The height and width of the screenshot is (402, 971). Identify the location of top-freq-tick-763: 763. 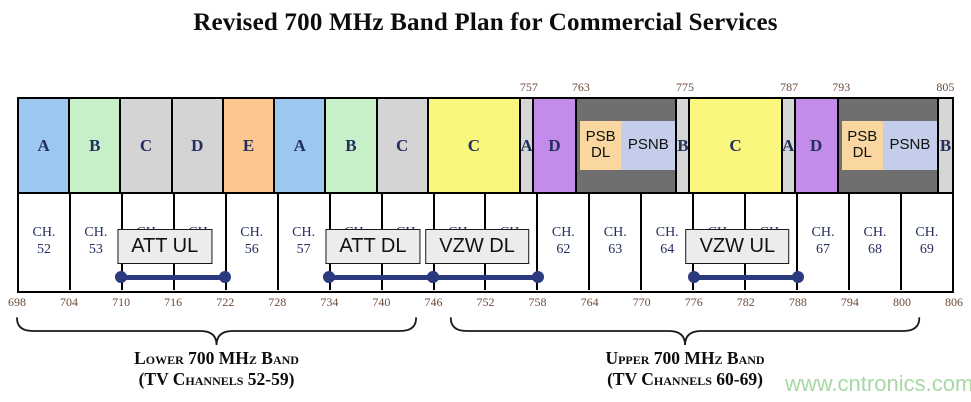
(580, 87).